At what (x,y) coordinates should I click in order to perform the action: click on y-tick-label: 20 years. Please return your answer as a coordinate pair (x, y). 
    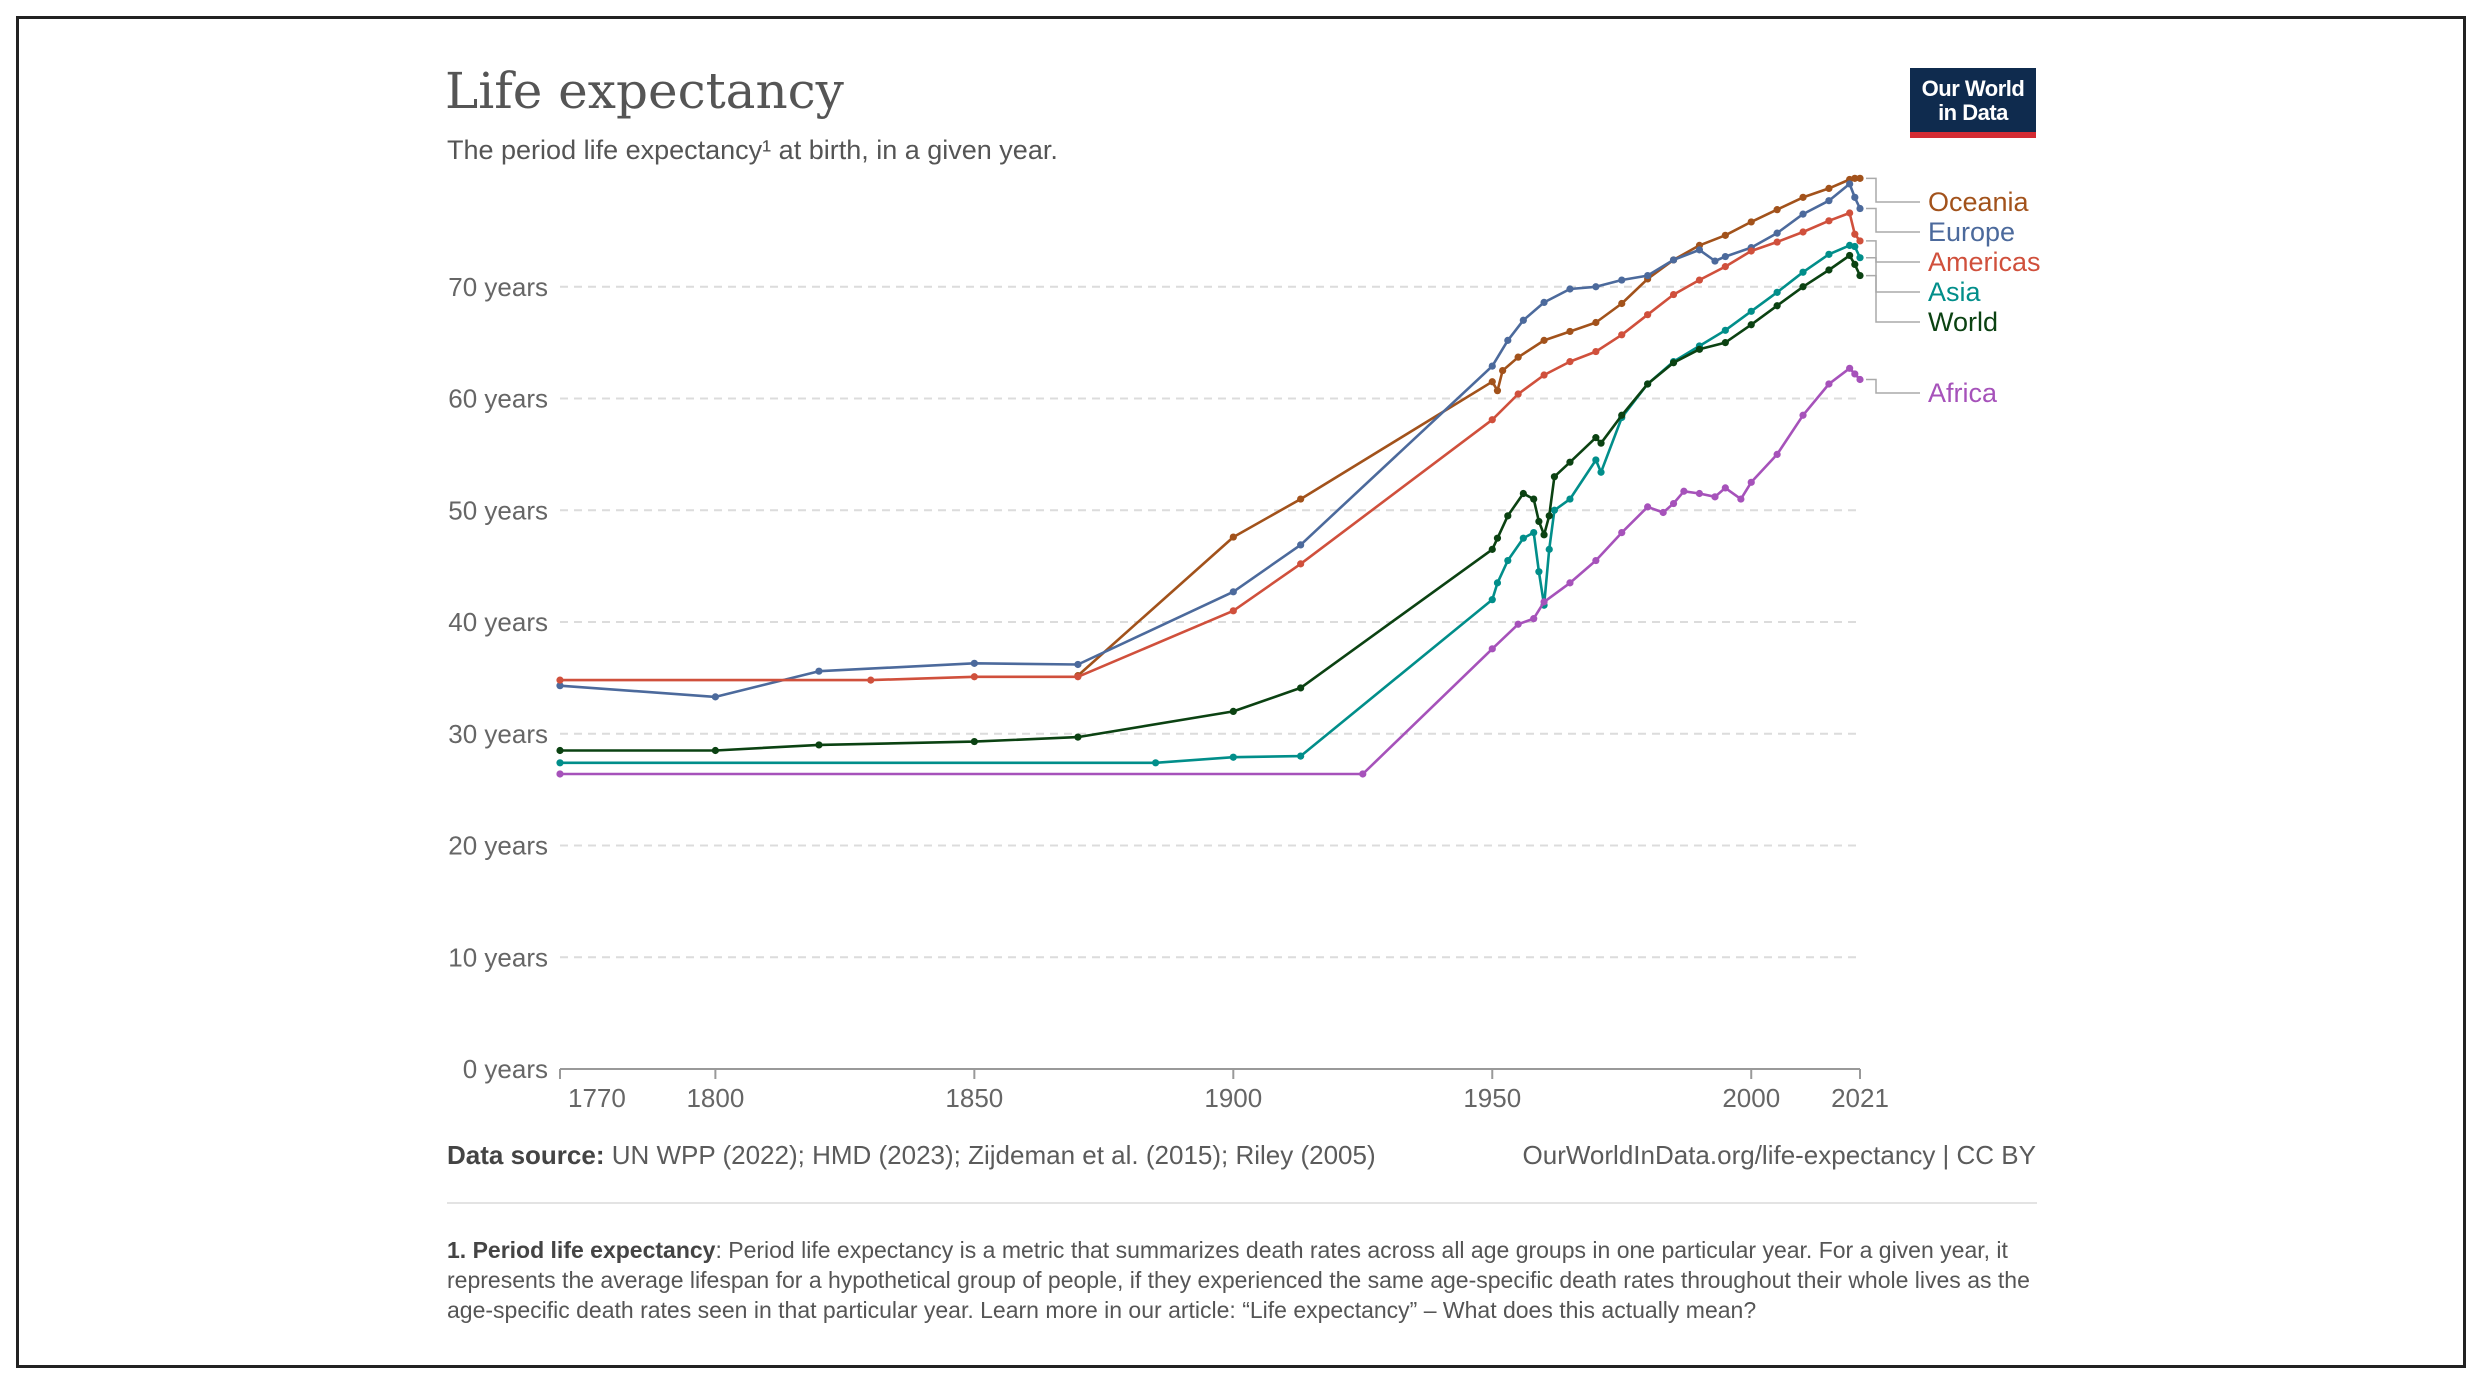
    Looking at the image, I should click on (498, 846).